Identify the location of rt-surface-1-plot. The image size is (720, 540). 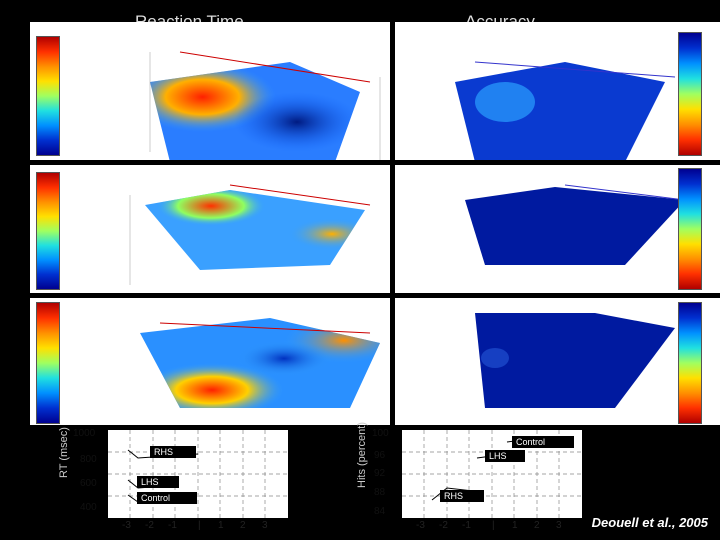
(265, 105).